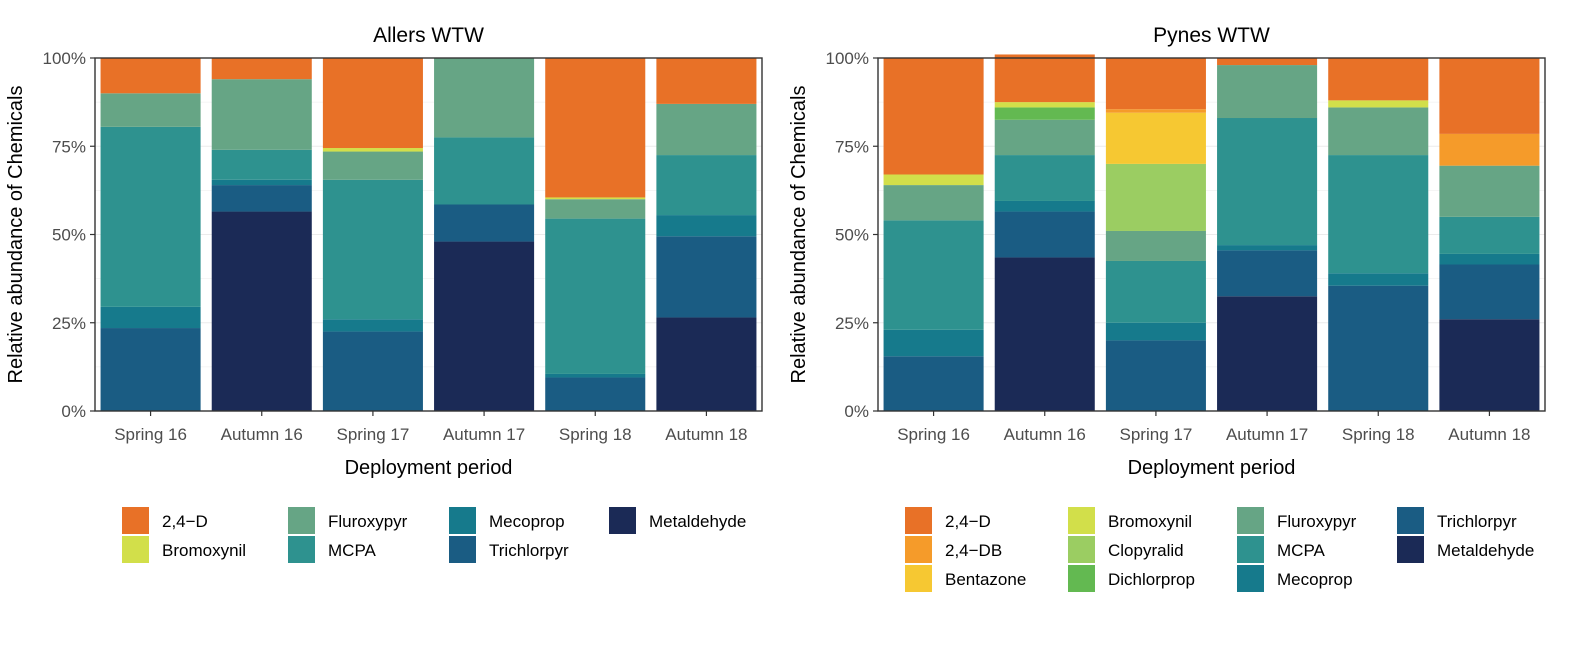 This screenshot has width=1590, height=650. I want to click on chart-2-legend-swatch-trichlorpyr, so click(1410, 520).